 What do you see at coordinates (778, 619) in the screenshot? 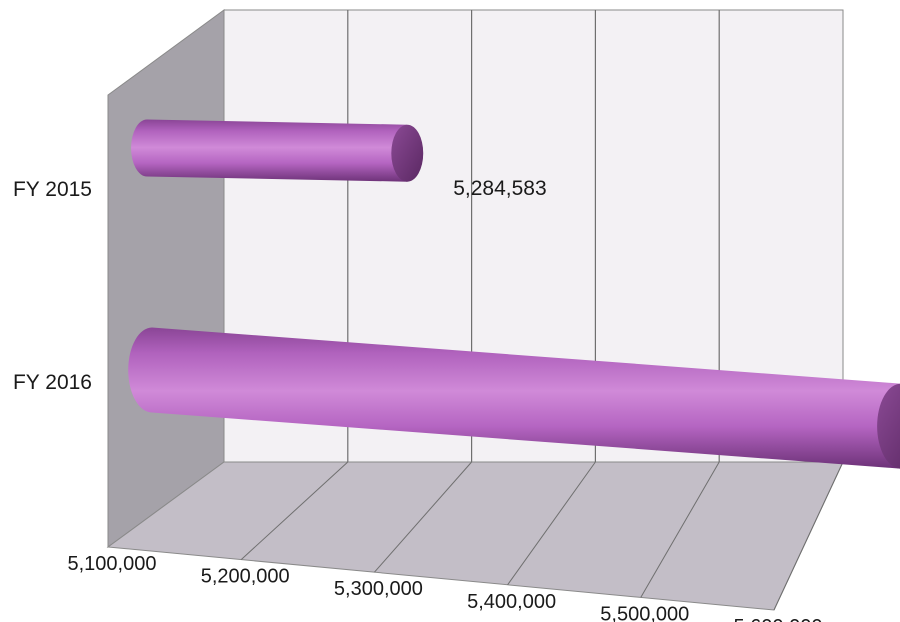
I see `x-tick-label: 5,600,000` at bounding box center [778, 619].